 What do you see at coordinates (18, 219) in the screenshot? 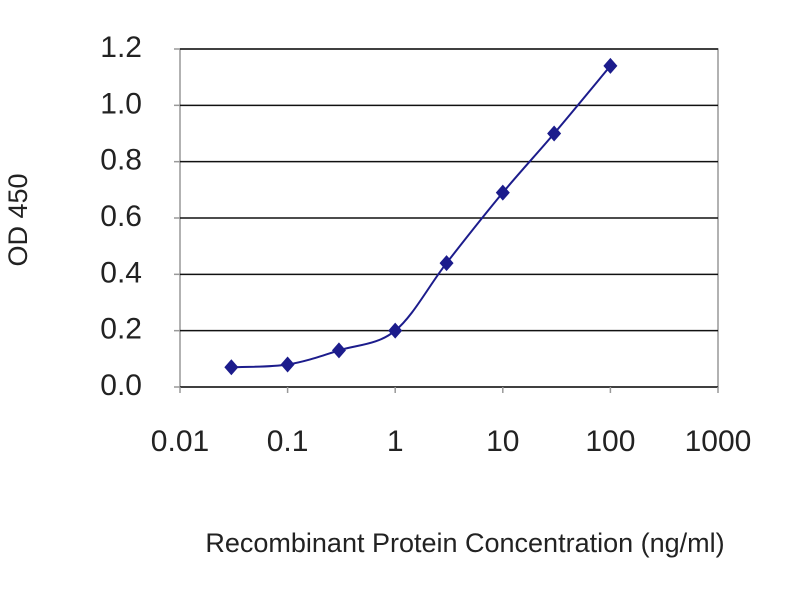
I see `y-axis-title: OD 450` at bounding box center [18, 219].